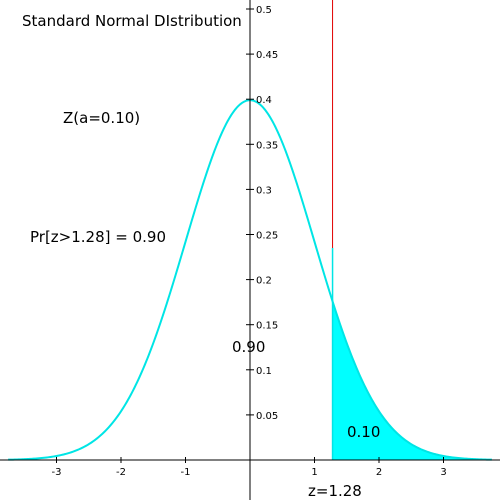  Describe the element at coordinates (264, 100) in the screenshot. I see `y-tick-label: 0.4` at that location.